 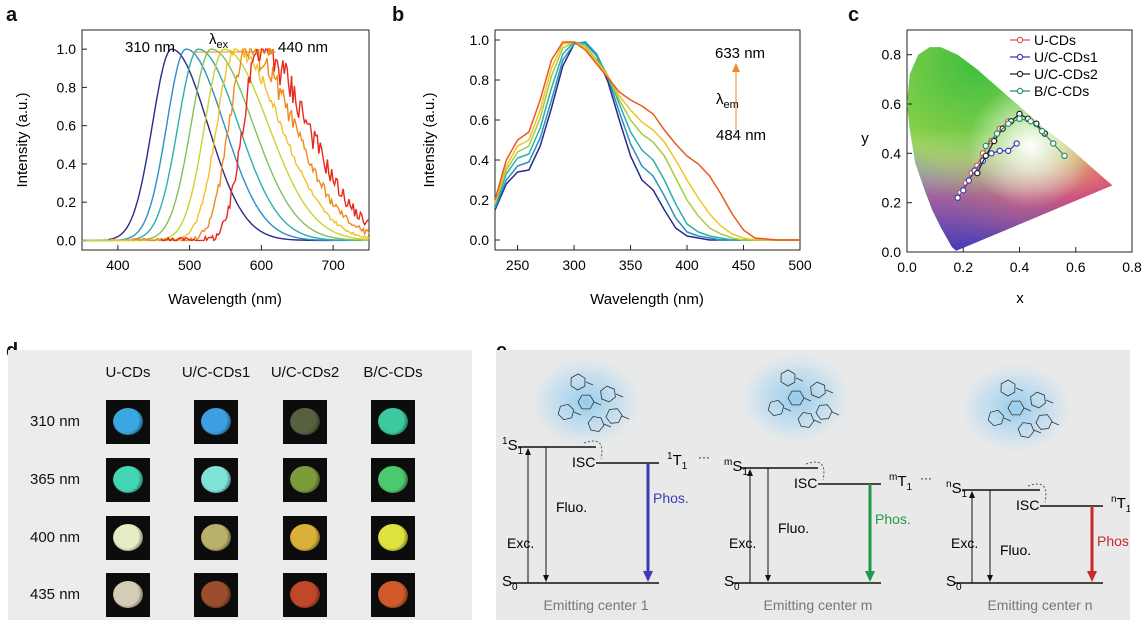 I want to click on molecule-glow, so click(x=1016, y=408).